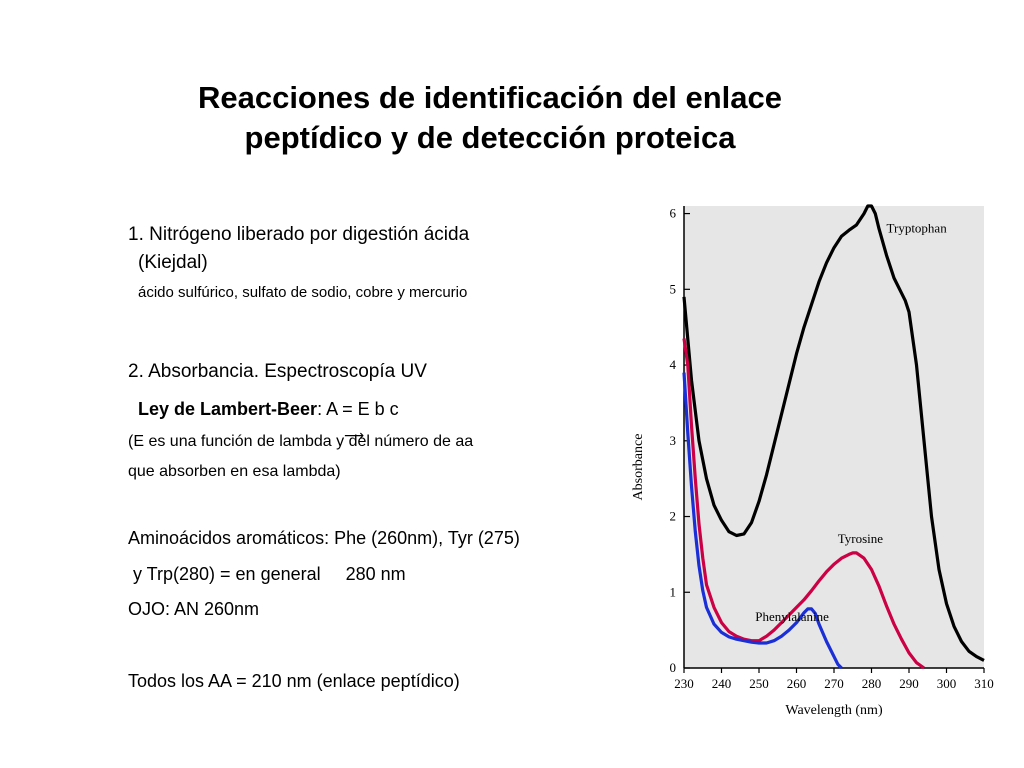 The width and height of the screenshot is (1024, 768). I want to click on x-tick-label: 250, so click(759, 683).